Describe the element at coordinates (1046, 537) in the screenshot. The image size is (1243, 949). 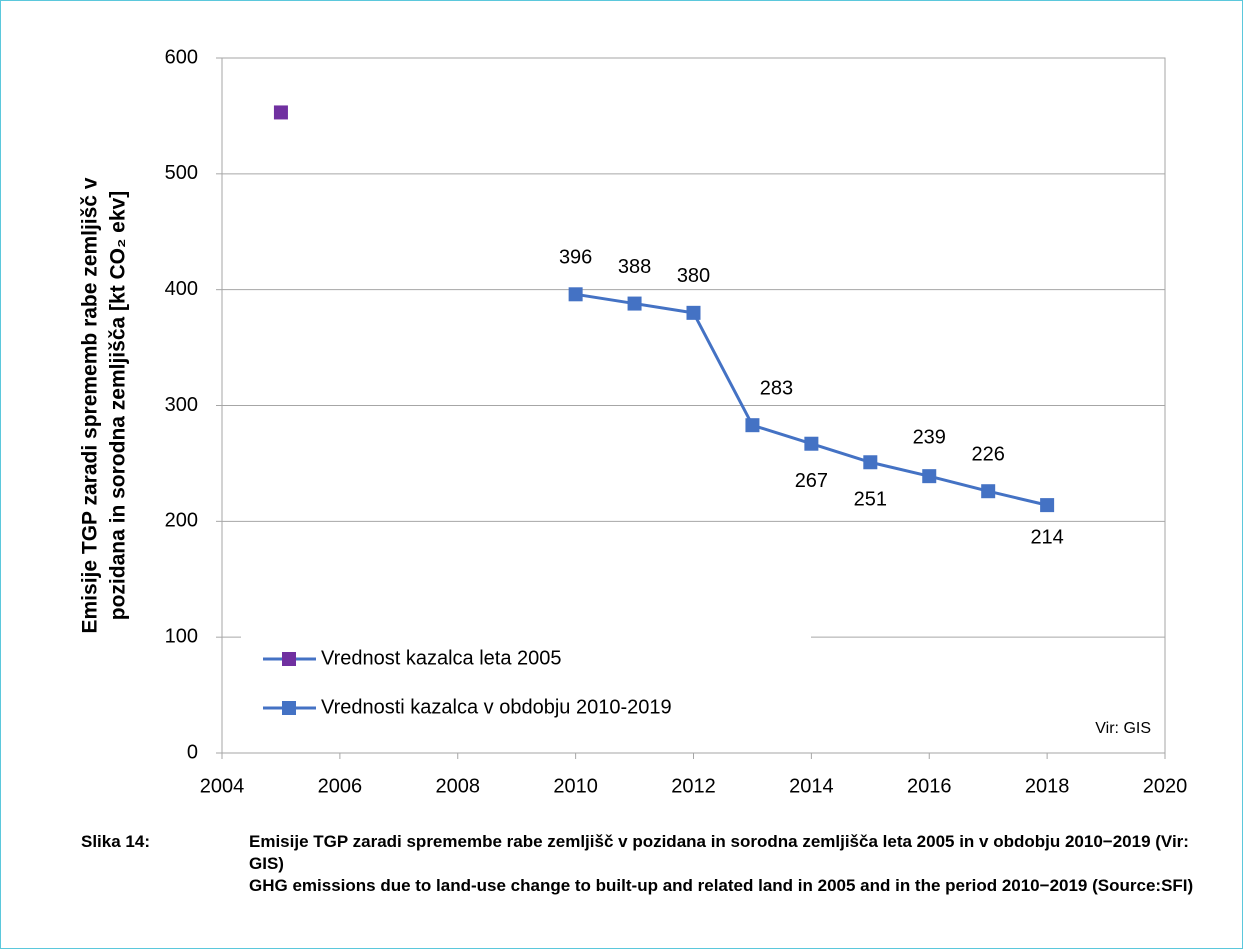
I see `data-label: 214` at that location.